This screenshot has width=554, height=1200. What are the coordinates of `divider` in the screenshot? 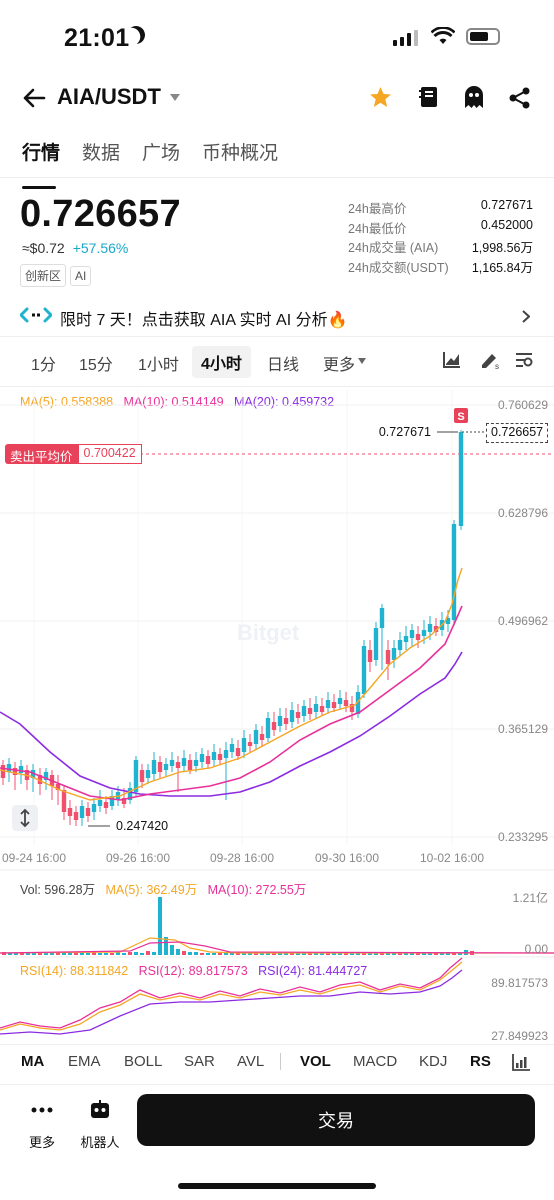 It's located at (277, 386).